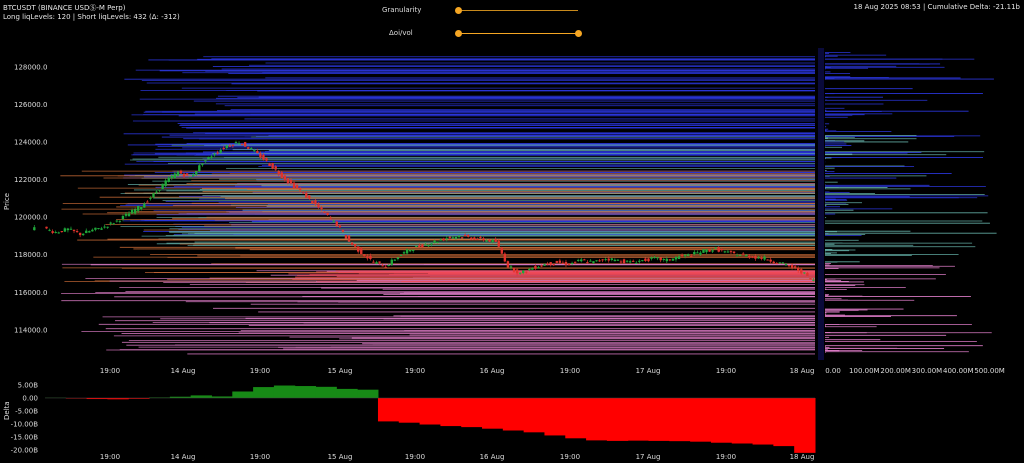 The image size is (1024, 463). What do you see at coordinates (25, 425) in the screenshot?
I see `delta-tick-label: -10.00B` at bounding box center [25, 425].